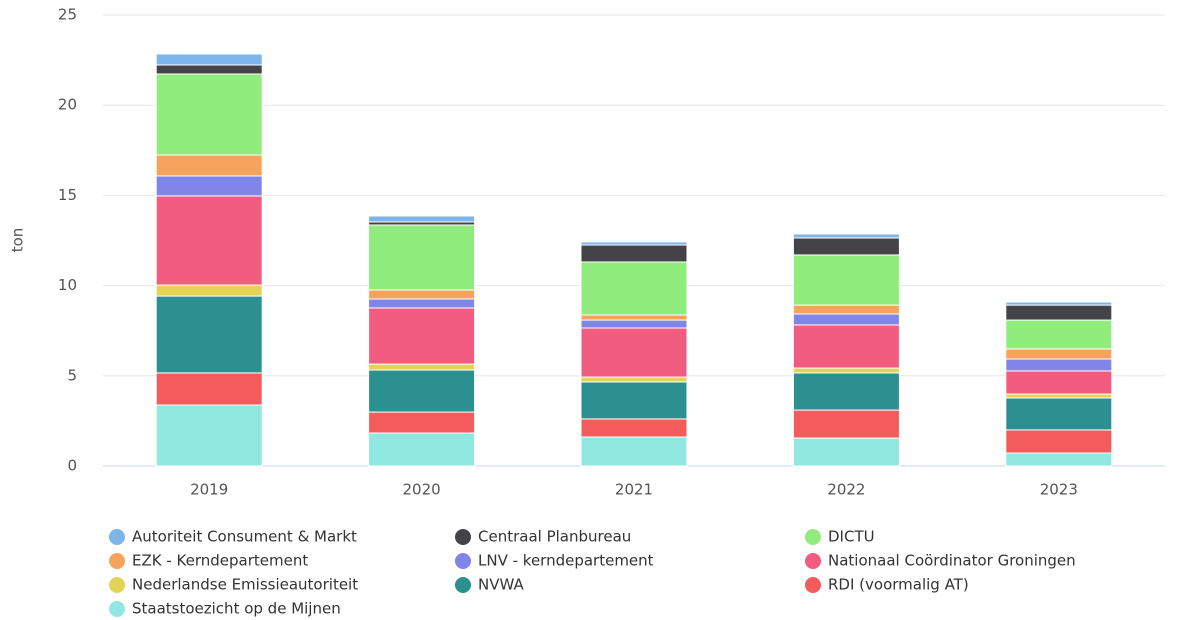 The height and width of the screenshot is (620, 1189). What do you see at coordinates (67, 195) in the screenshot?
I see `y-tick-label: 15` at bounding box center [67, 195].